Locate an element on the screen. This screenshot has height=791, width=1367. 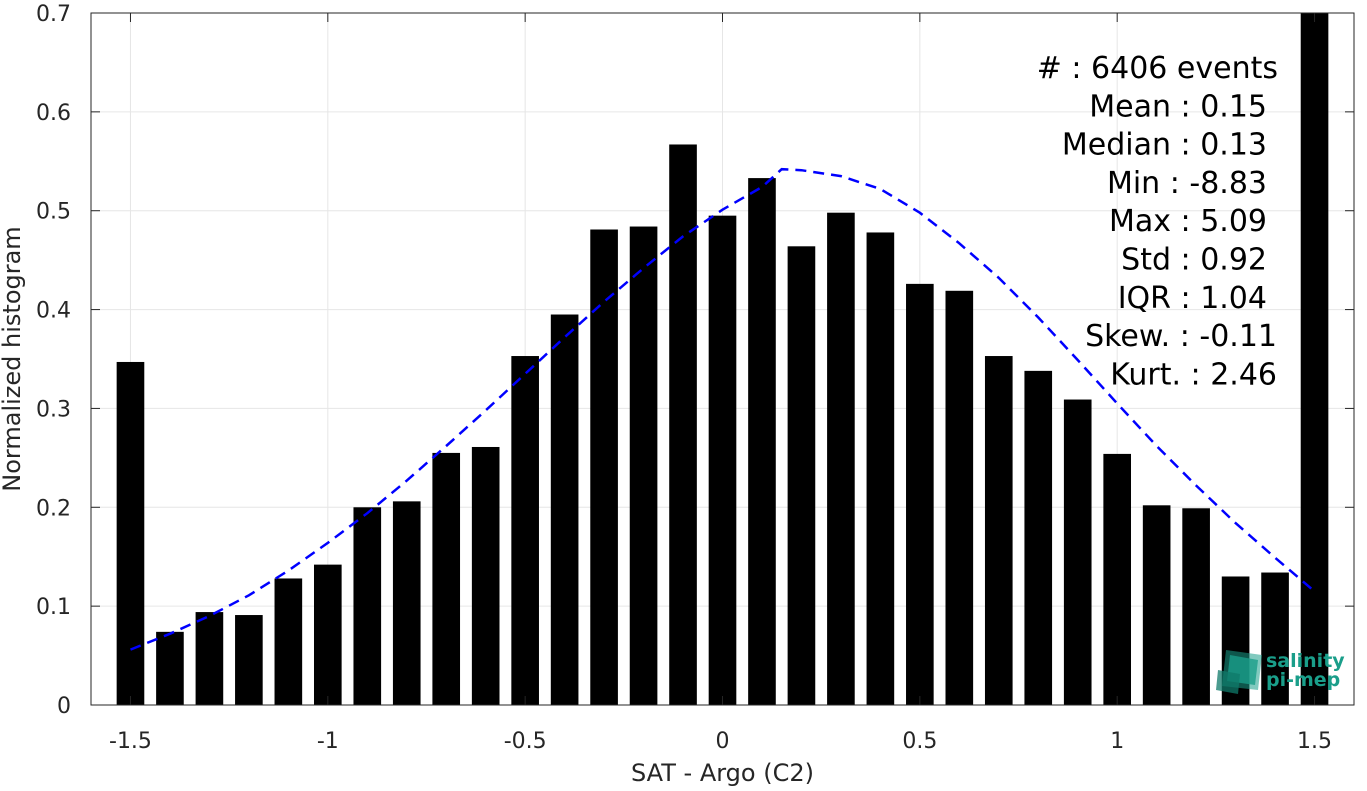
logo-text-pimep: pi-mep is located at coordinates (1303, 680).